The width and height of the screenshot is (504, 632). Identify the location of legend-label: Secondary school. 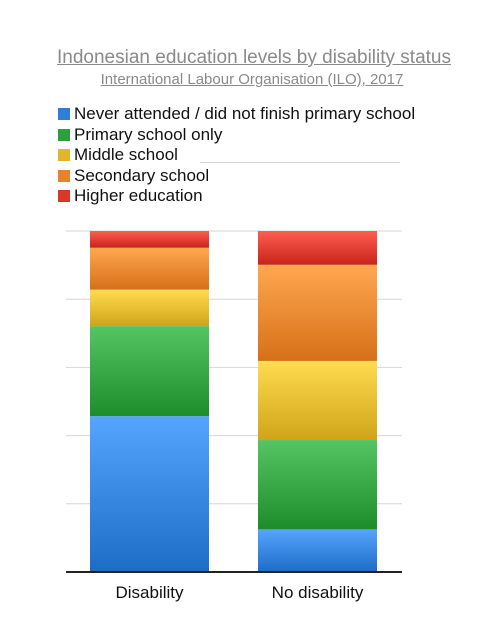
(142, 175).